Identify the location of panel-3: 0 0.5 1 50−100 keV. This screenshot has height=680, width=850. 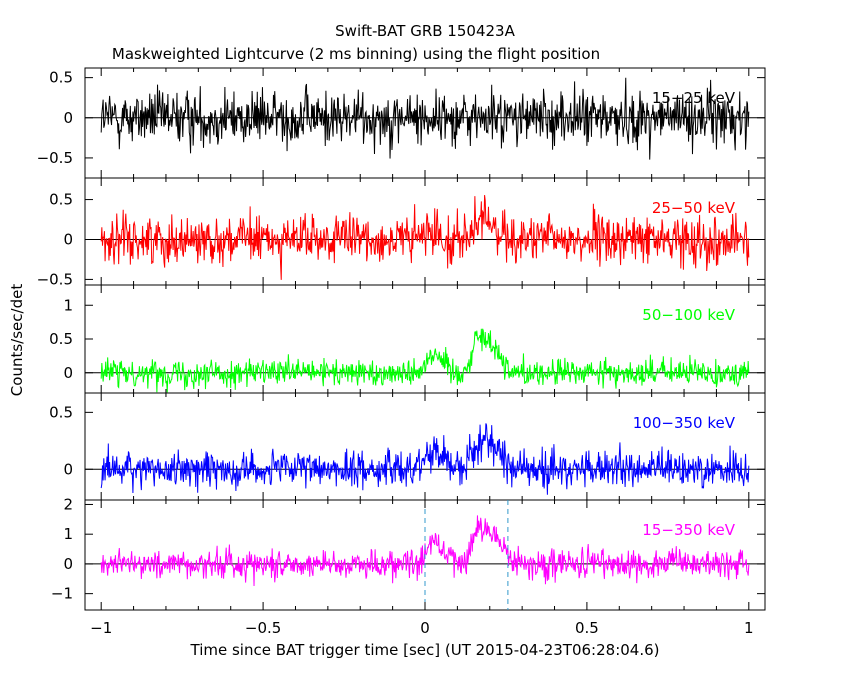
(407, 339).